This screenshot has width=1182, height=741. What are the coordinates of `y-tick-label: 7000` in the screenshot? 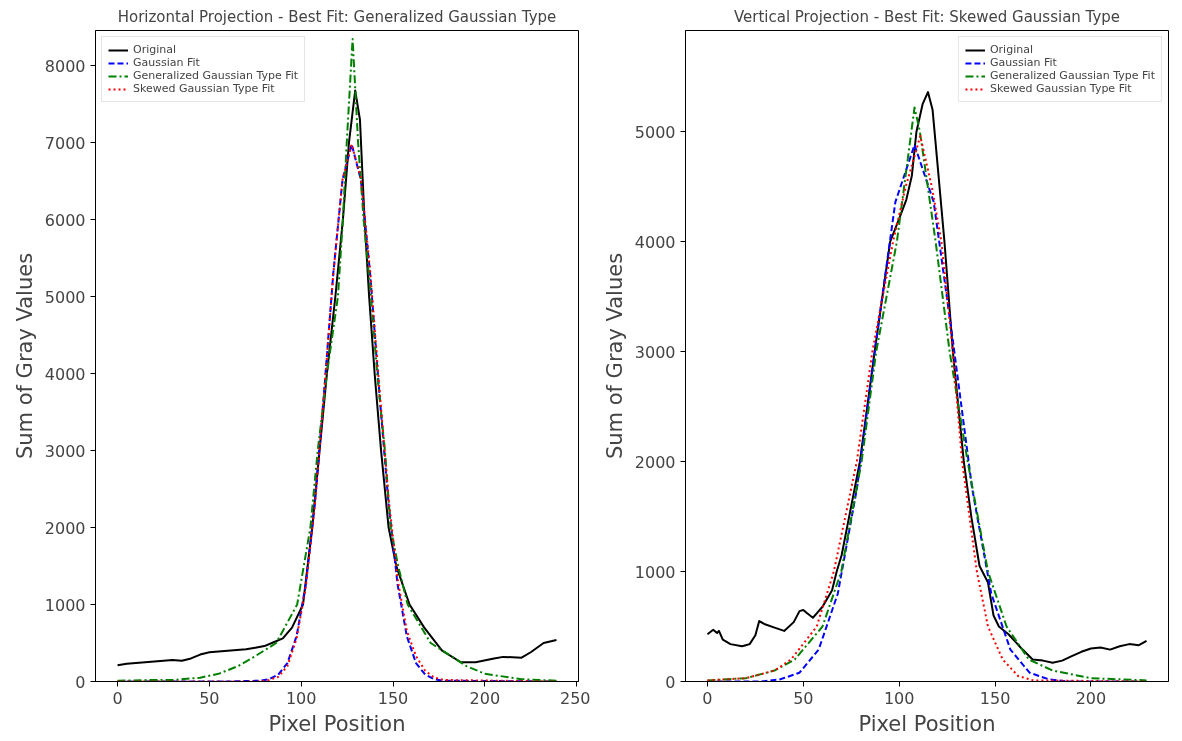 It's located at (65, 143).